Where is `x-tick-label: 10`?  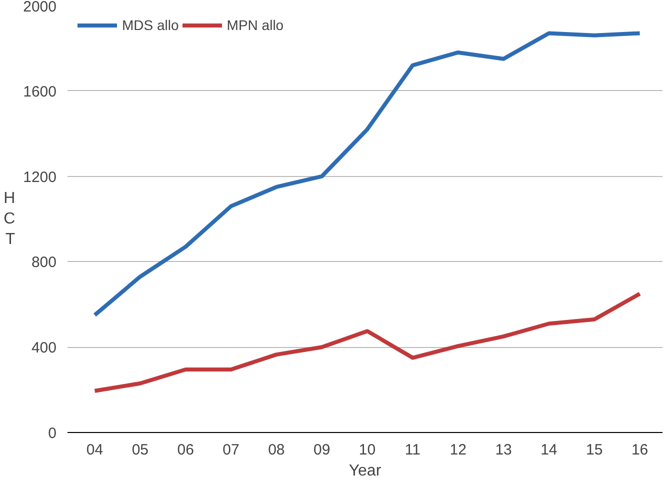
x-tick-label: 10 is located at coordinates (367, 450).